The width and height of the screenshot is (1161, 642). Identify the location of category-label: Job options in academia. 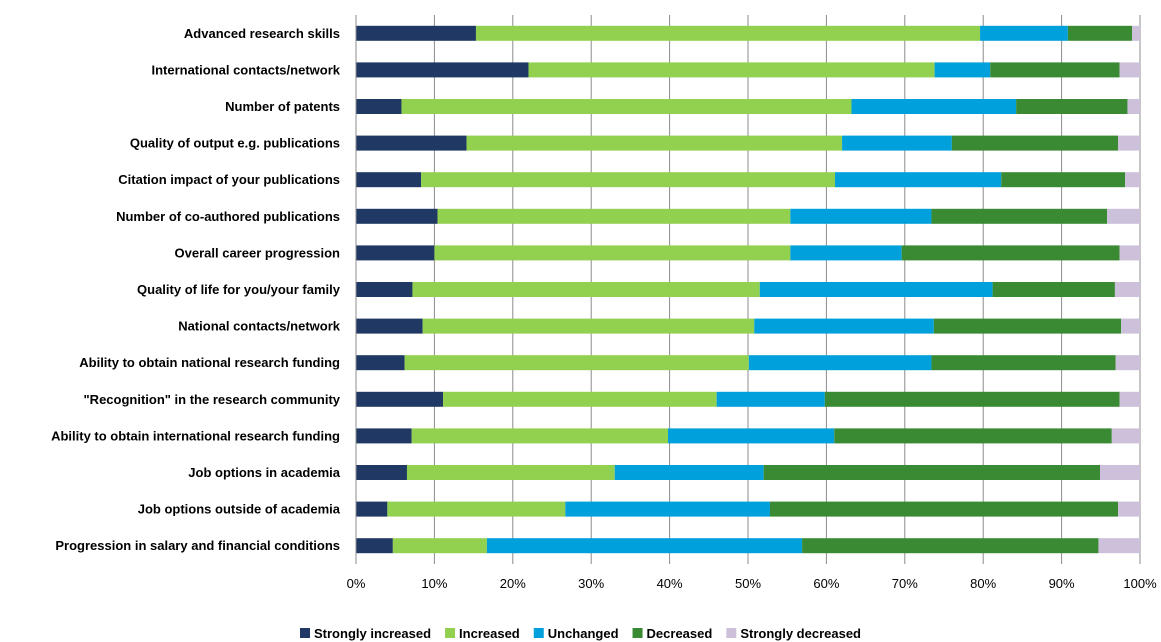
(264, 472).